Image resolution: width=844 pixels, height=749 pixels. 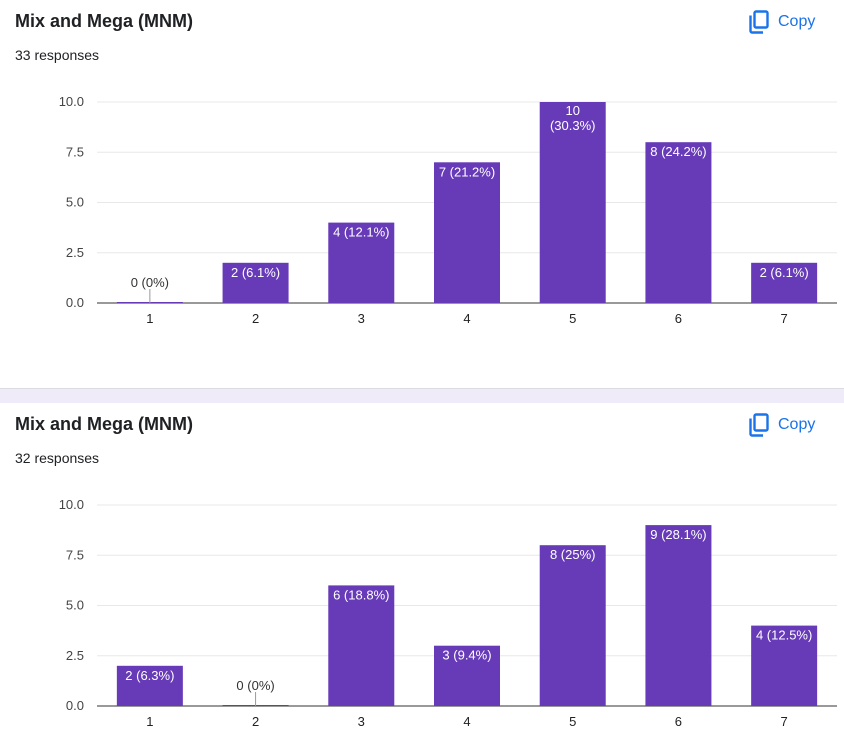 I want to click on data-label: 4 (12.1%), so click(x=361, y=232).